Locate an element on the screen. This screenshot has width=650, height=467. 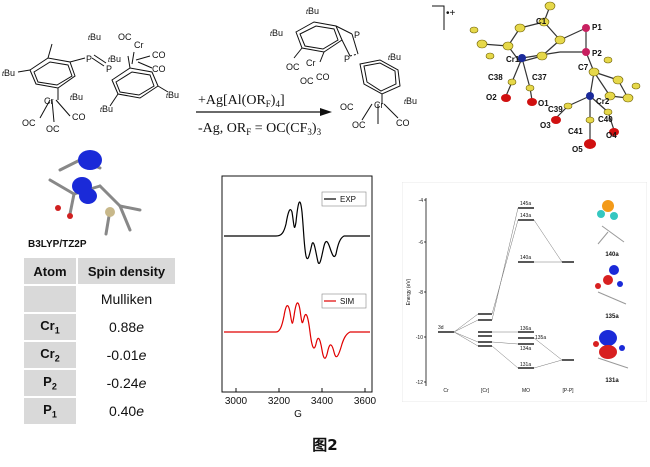
atom-label-c7: C7 is located at coordinates (583, 67).